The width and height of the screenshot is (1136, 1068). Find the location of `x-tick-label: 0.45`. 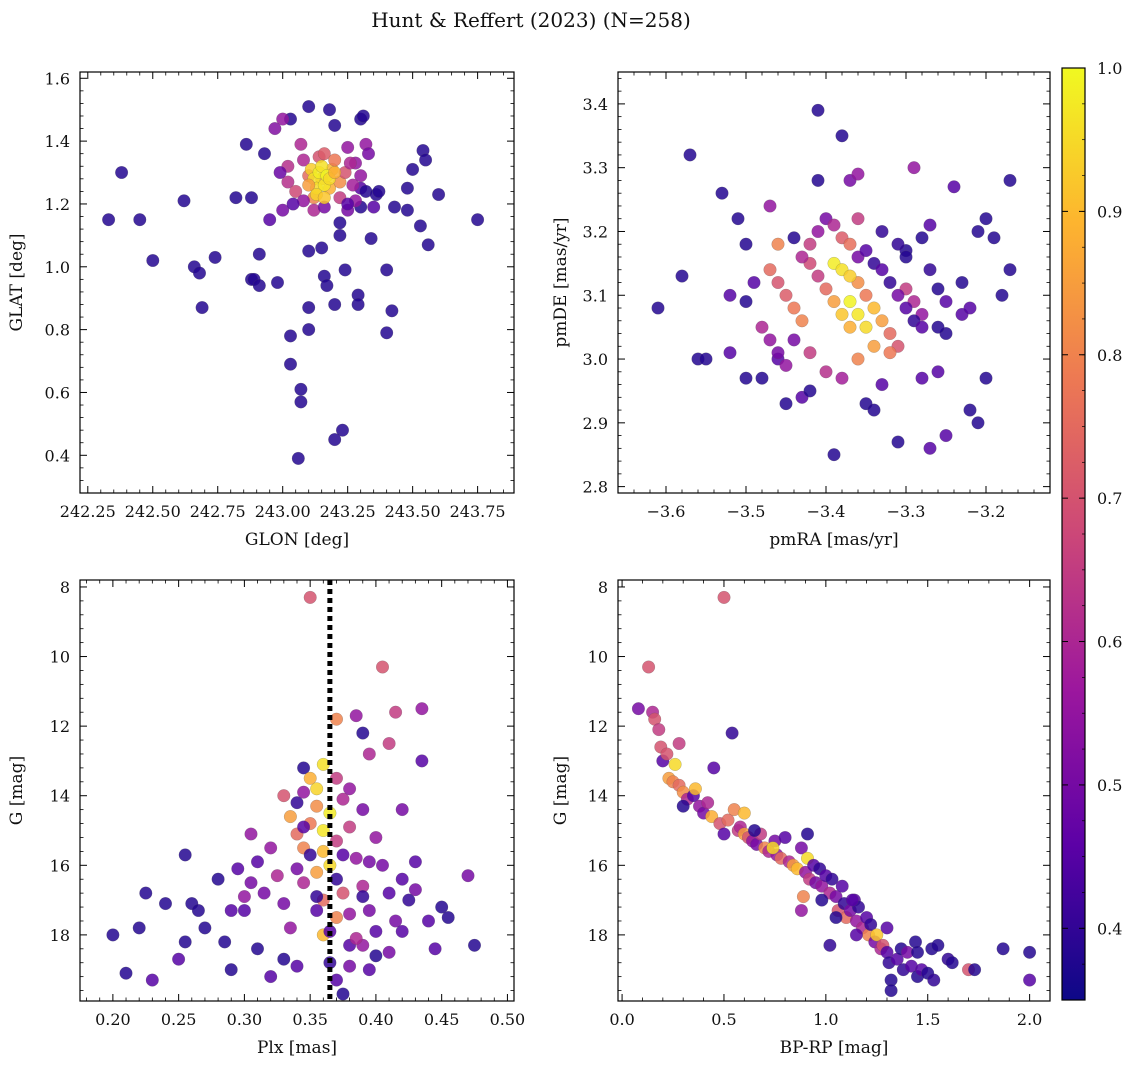

x-tick-label: 0.45 is located at coordinates (442, 1019).